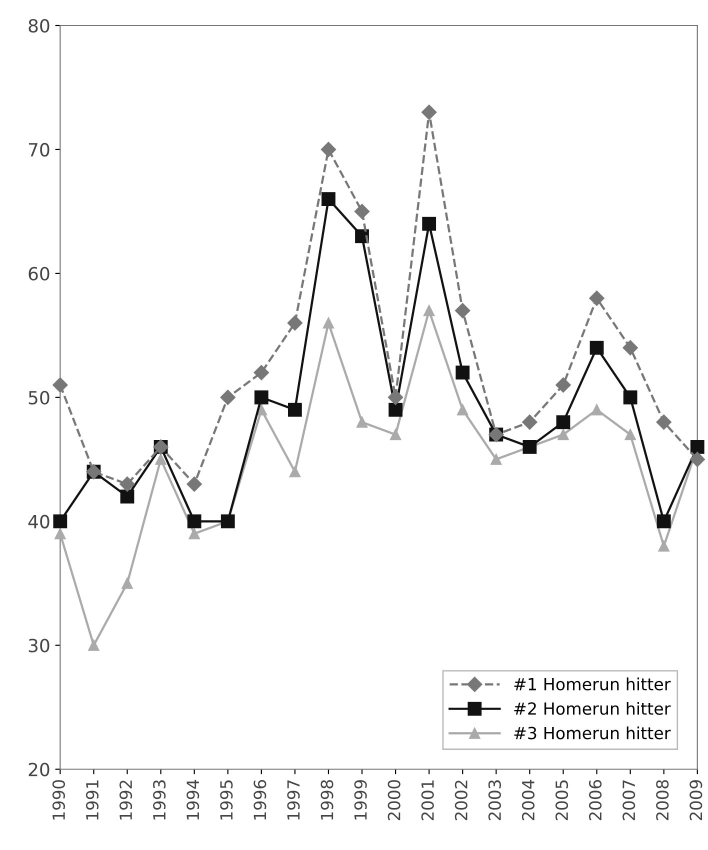  What do you see at coordinates (360, 800) in the screenshot?
I see `x-tick-label: 1999` at bounding box center [360, 800].